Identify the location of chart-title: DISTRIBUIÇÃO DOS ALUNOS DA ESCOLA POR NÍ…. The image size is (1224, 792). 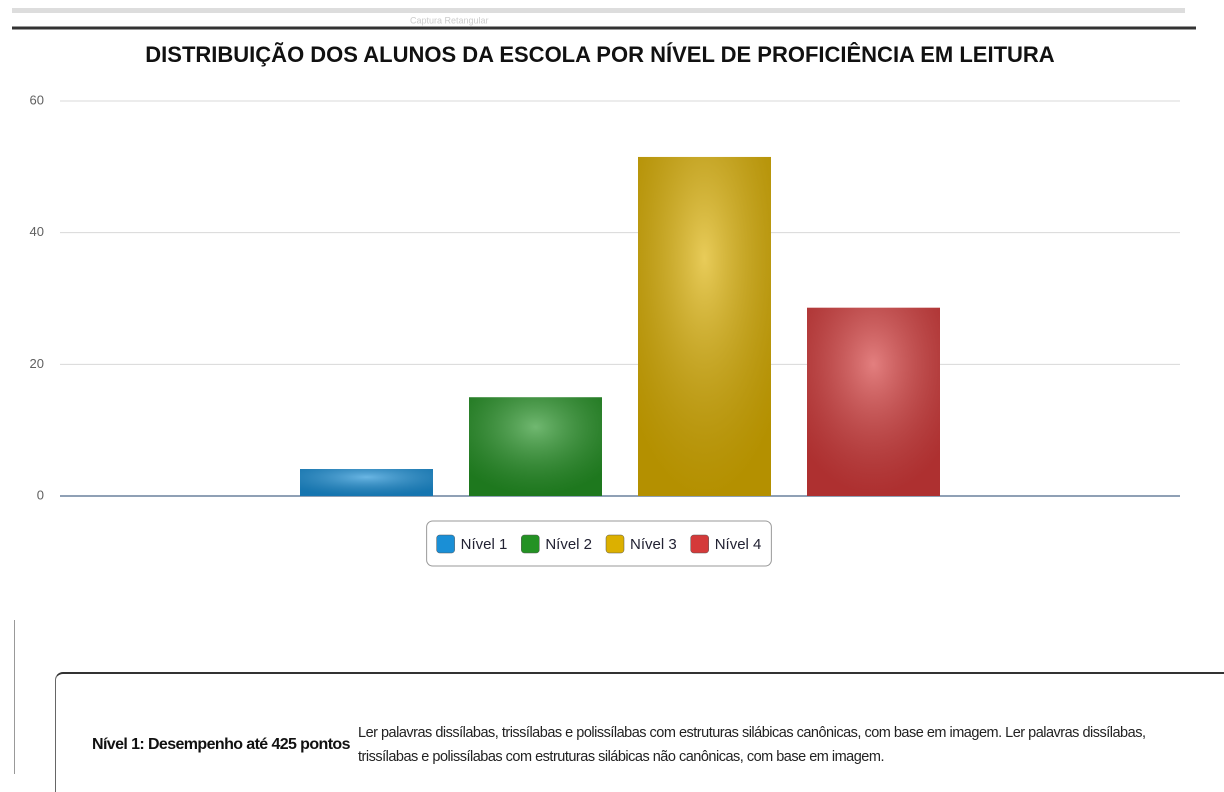
(599, 54).